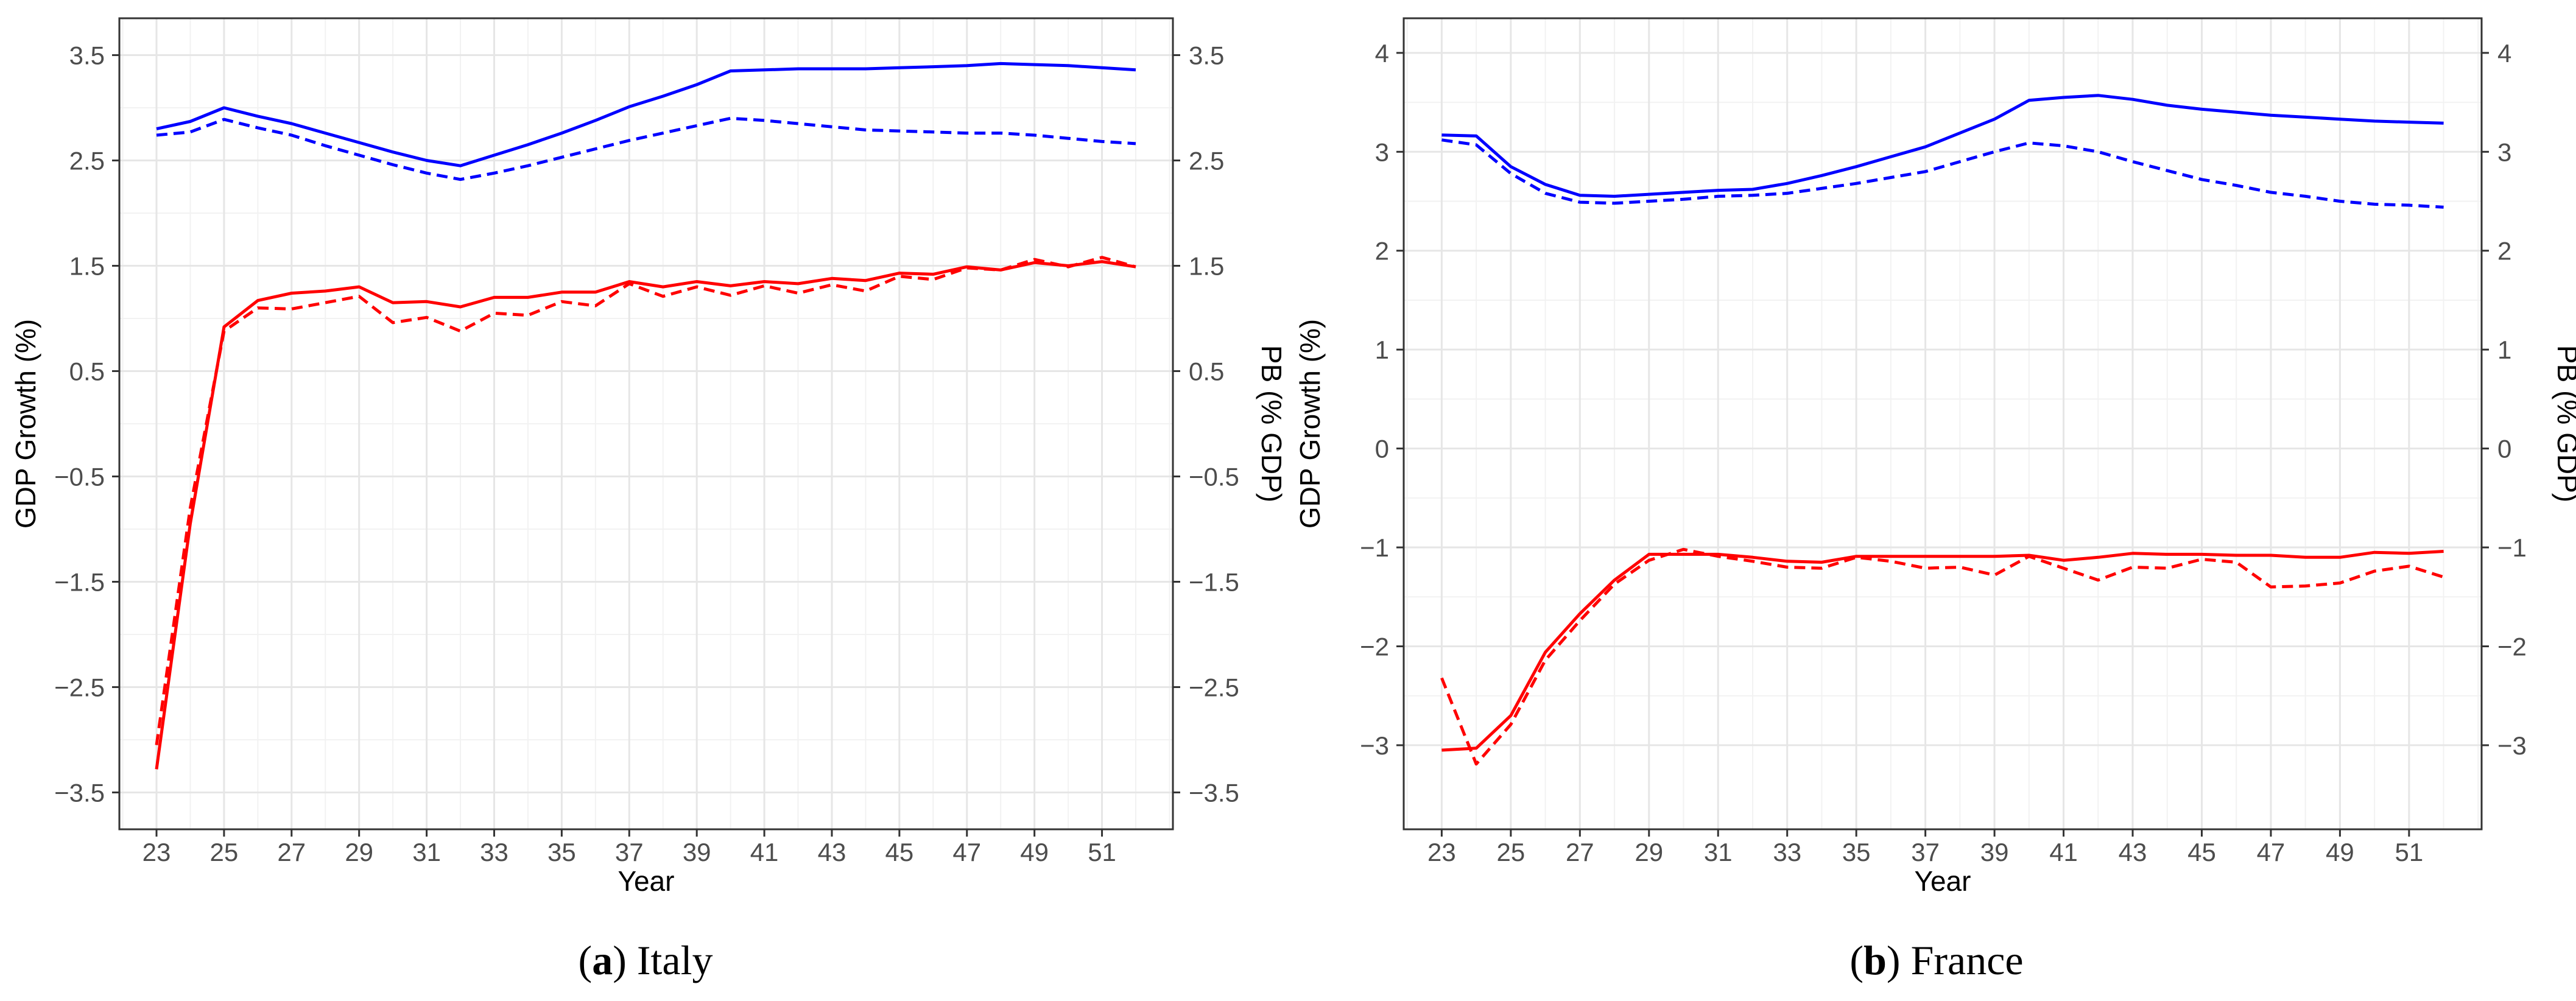 The width and height of the screenshot is (2576, 1001). Describe the element at coordinates (2504, 449) in the screenshot. I see `y-tick-label-right: 0` at that location.